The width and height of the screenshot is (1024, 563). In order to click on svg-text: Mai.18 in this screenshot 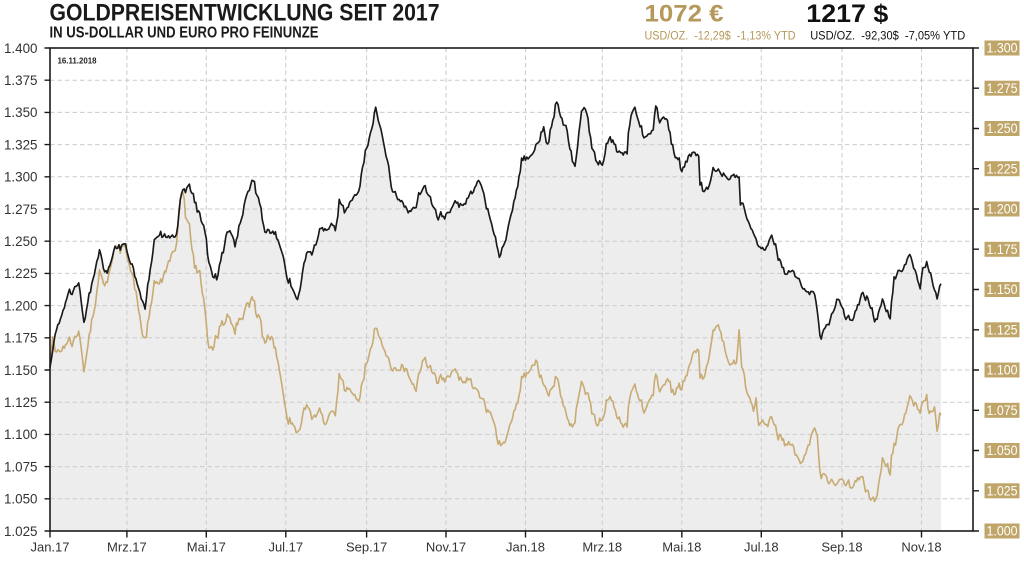, I will do `click(681, 547)`.